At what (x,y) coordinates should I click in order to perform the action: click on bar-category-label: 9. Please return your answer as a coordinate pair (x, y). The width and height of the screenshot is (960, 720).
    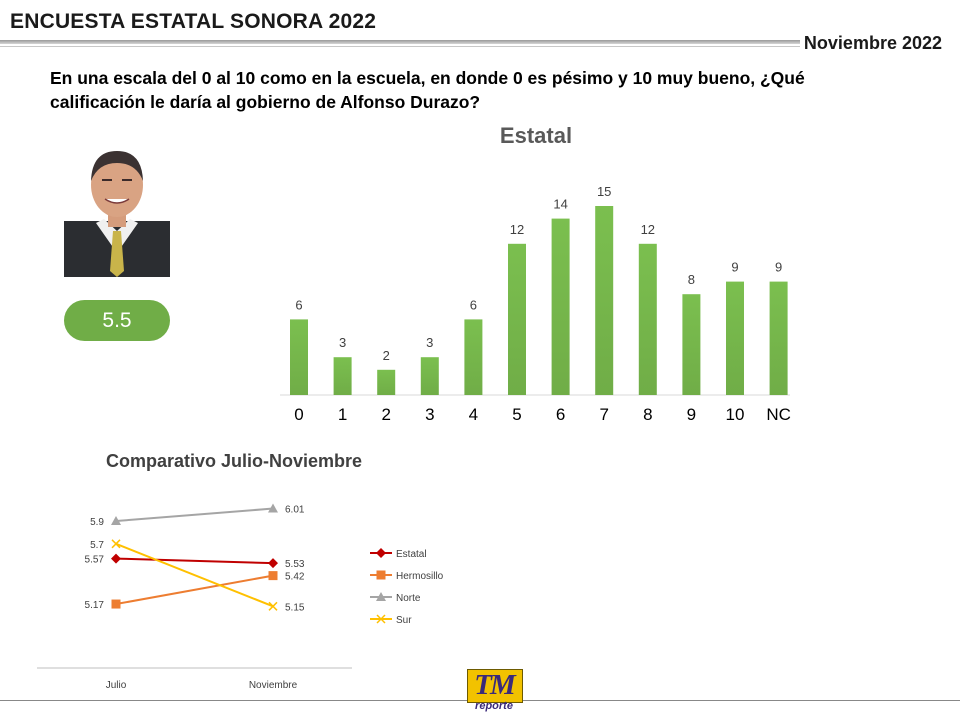
    Looking at the image, I should click on (691, 414).